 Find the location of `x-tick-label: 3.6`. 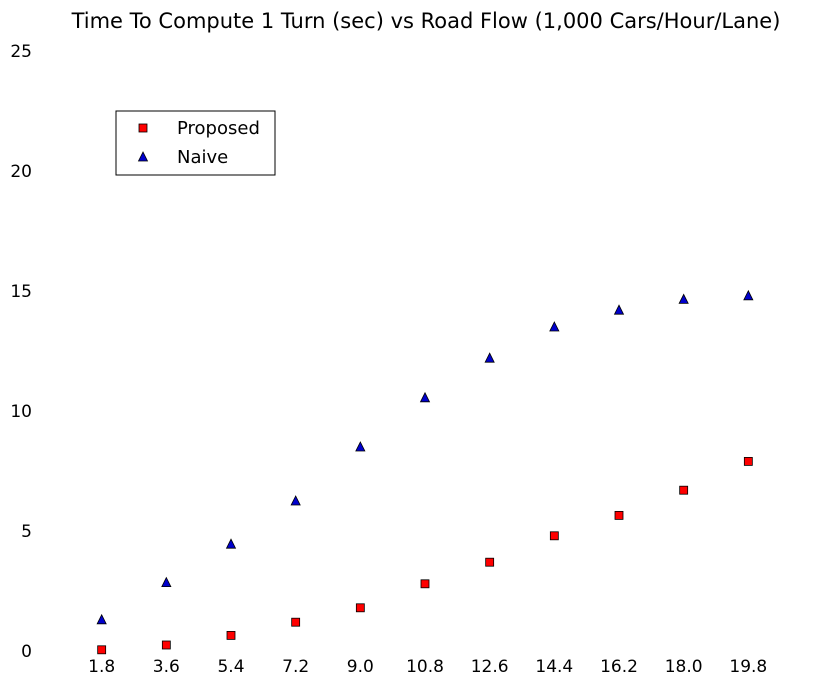

x-tick-label: 3.6 is located at coordinates (166, 667).